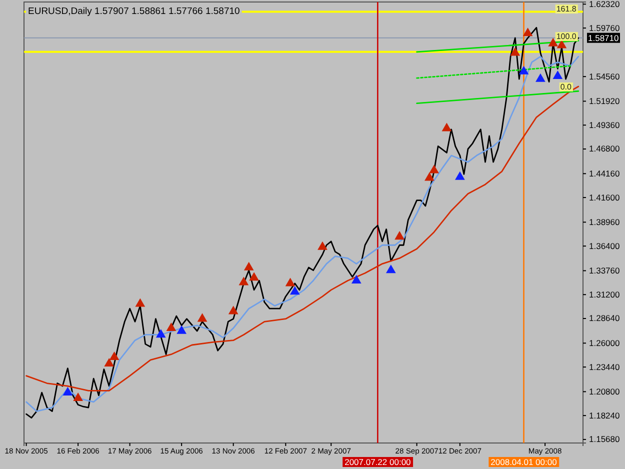  What do you see at coordinates (604, 415) in the screenshot?
I see `y-tick-label: 1.18240` at bounding box center [604, 415].